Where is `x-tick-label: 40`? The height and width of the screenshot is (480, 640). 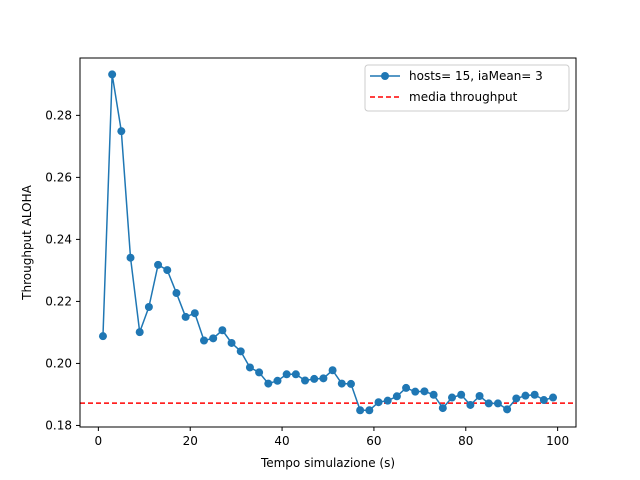
x-tick-label: 40 is located at coordinates (281, 441).